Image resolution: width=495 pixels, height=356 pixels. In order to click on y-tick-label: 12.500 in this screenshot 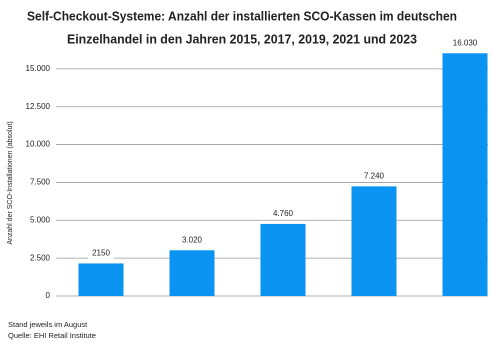, I will do `click(38, 106)`.